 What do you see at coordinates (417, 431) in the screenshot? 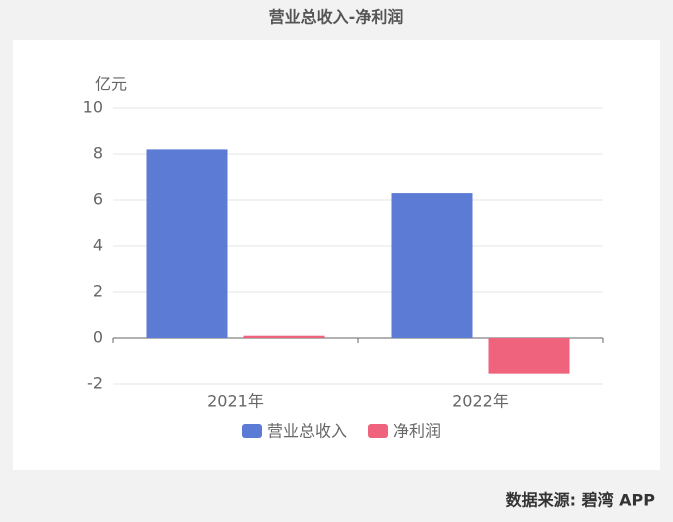
I see `legend-label: 净利润` at bounding box center [417, 431].